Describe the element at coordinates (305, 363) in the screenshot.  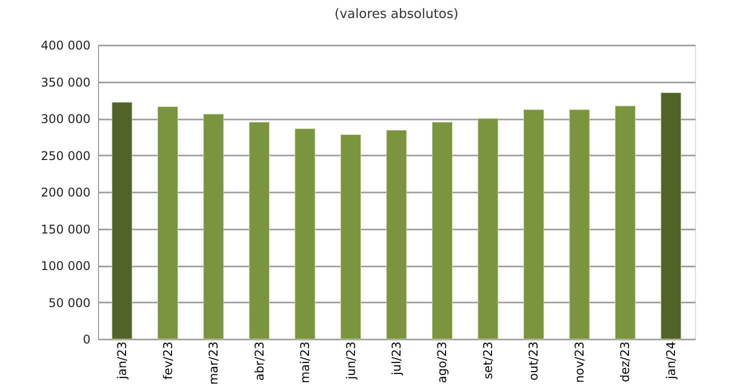
I see `x-tick-label: mai/23` at that location.